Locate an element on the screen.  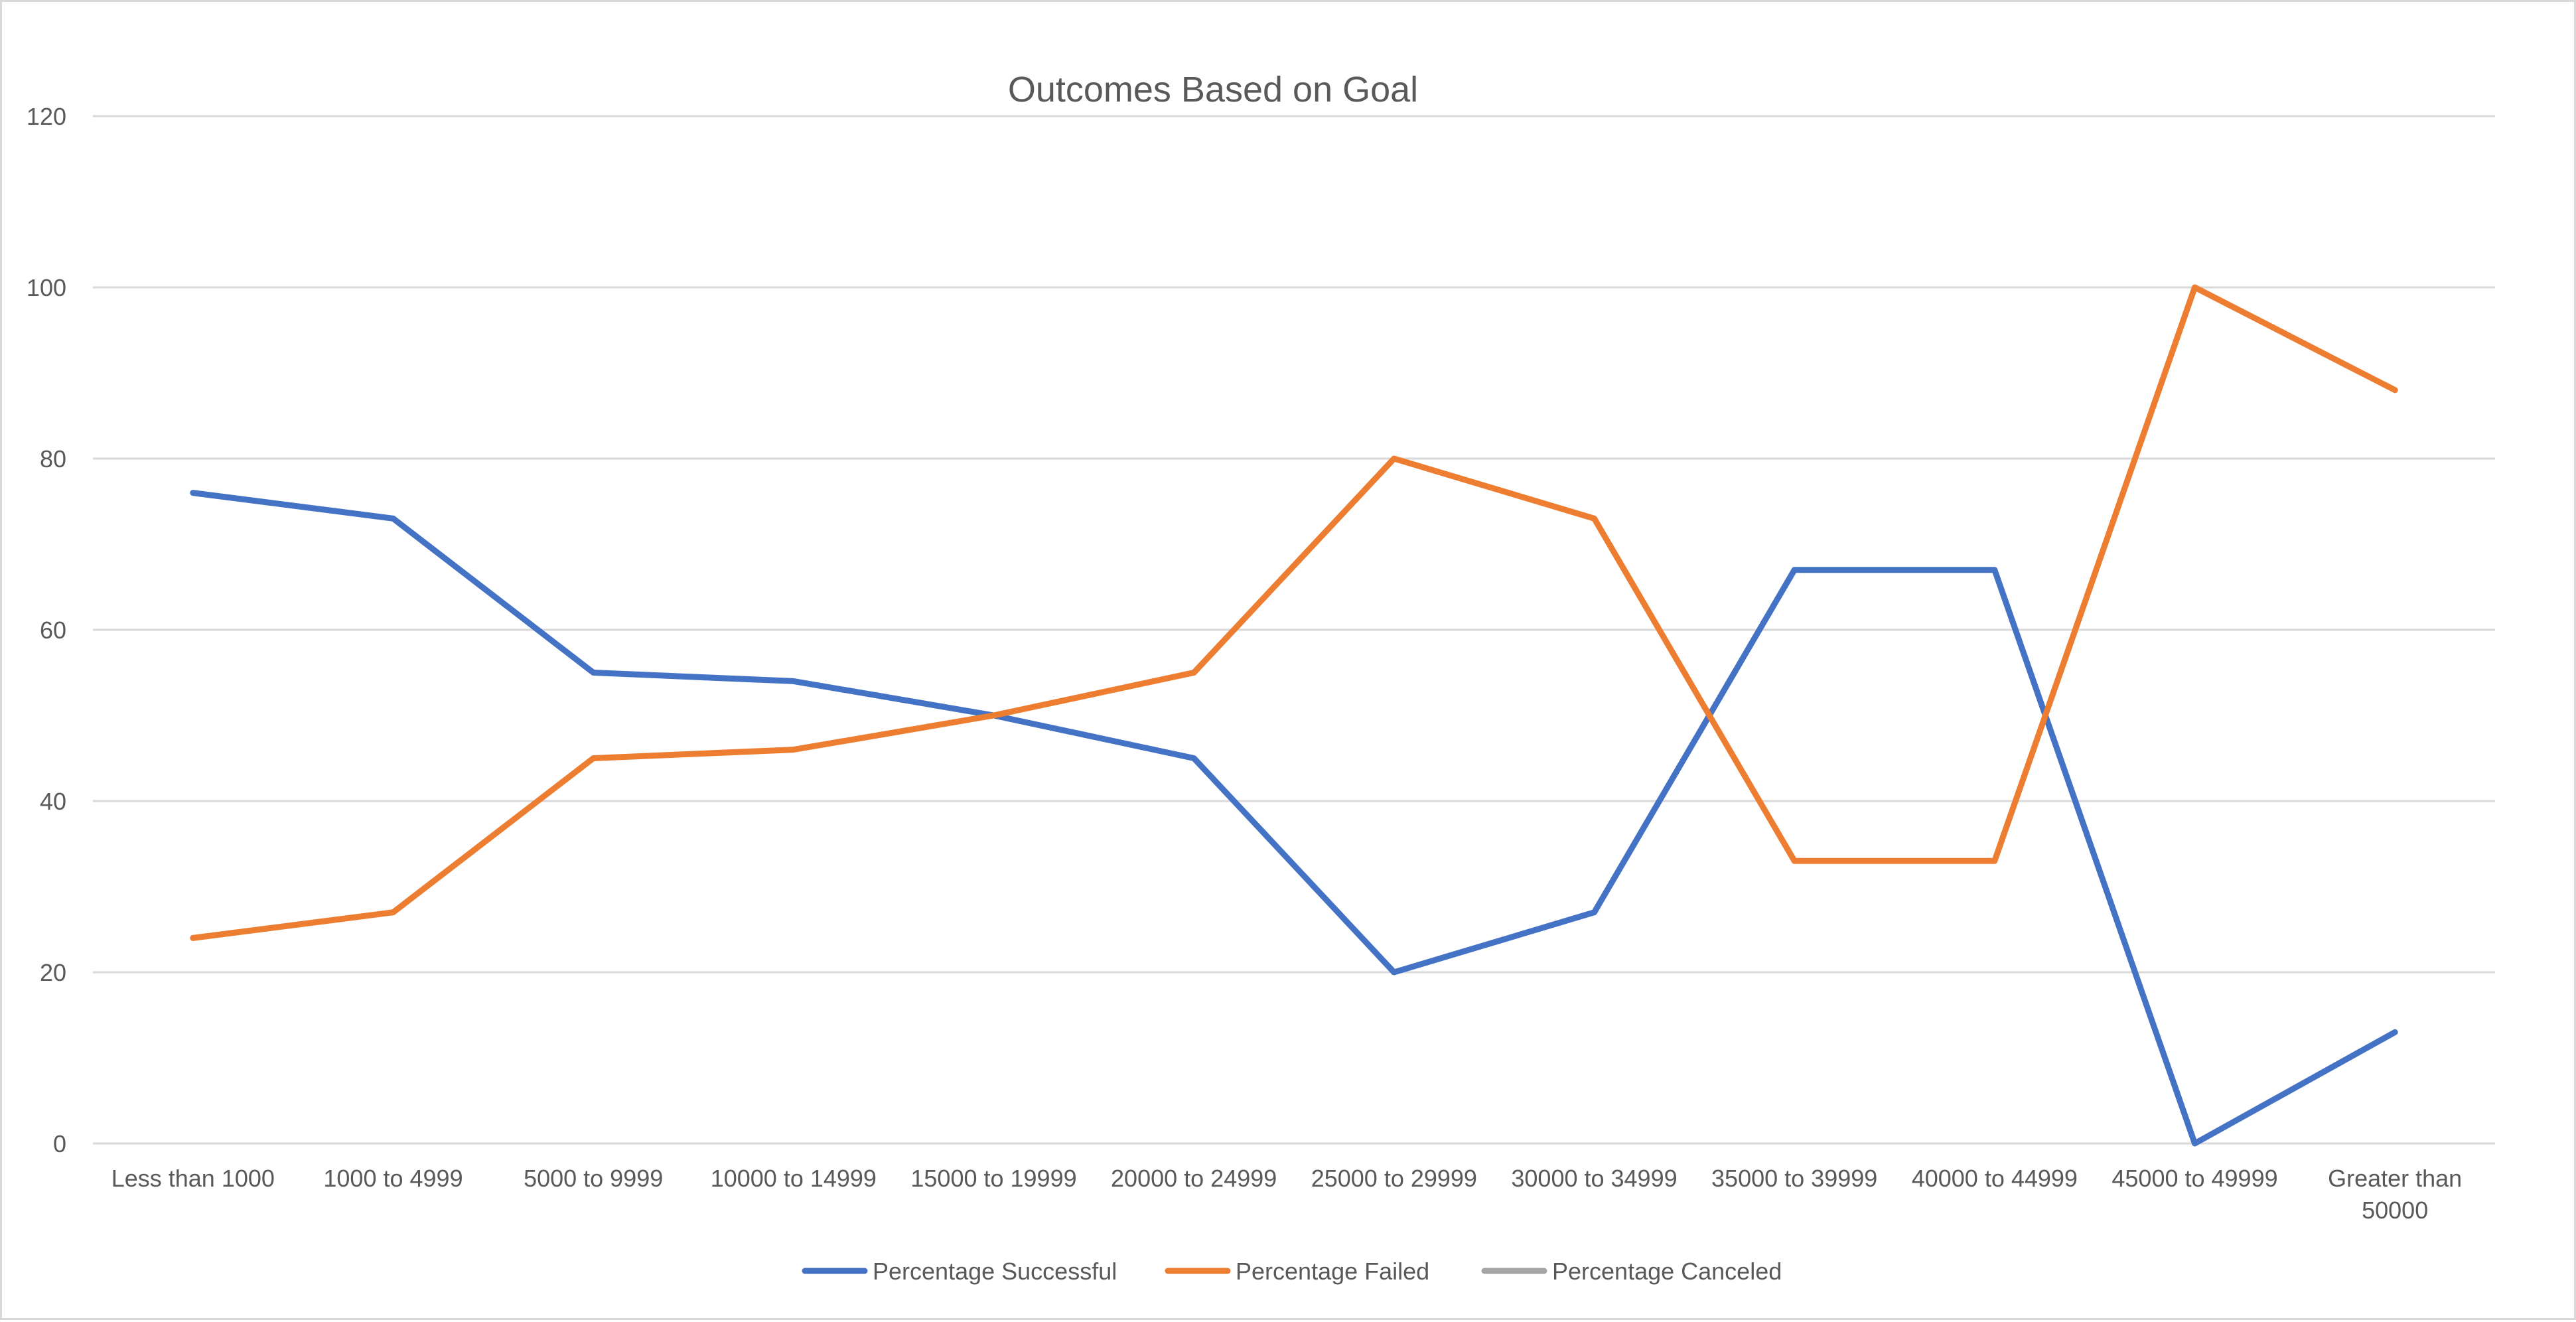
y-tick-label: 100 is located at coordinates (47, 288).